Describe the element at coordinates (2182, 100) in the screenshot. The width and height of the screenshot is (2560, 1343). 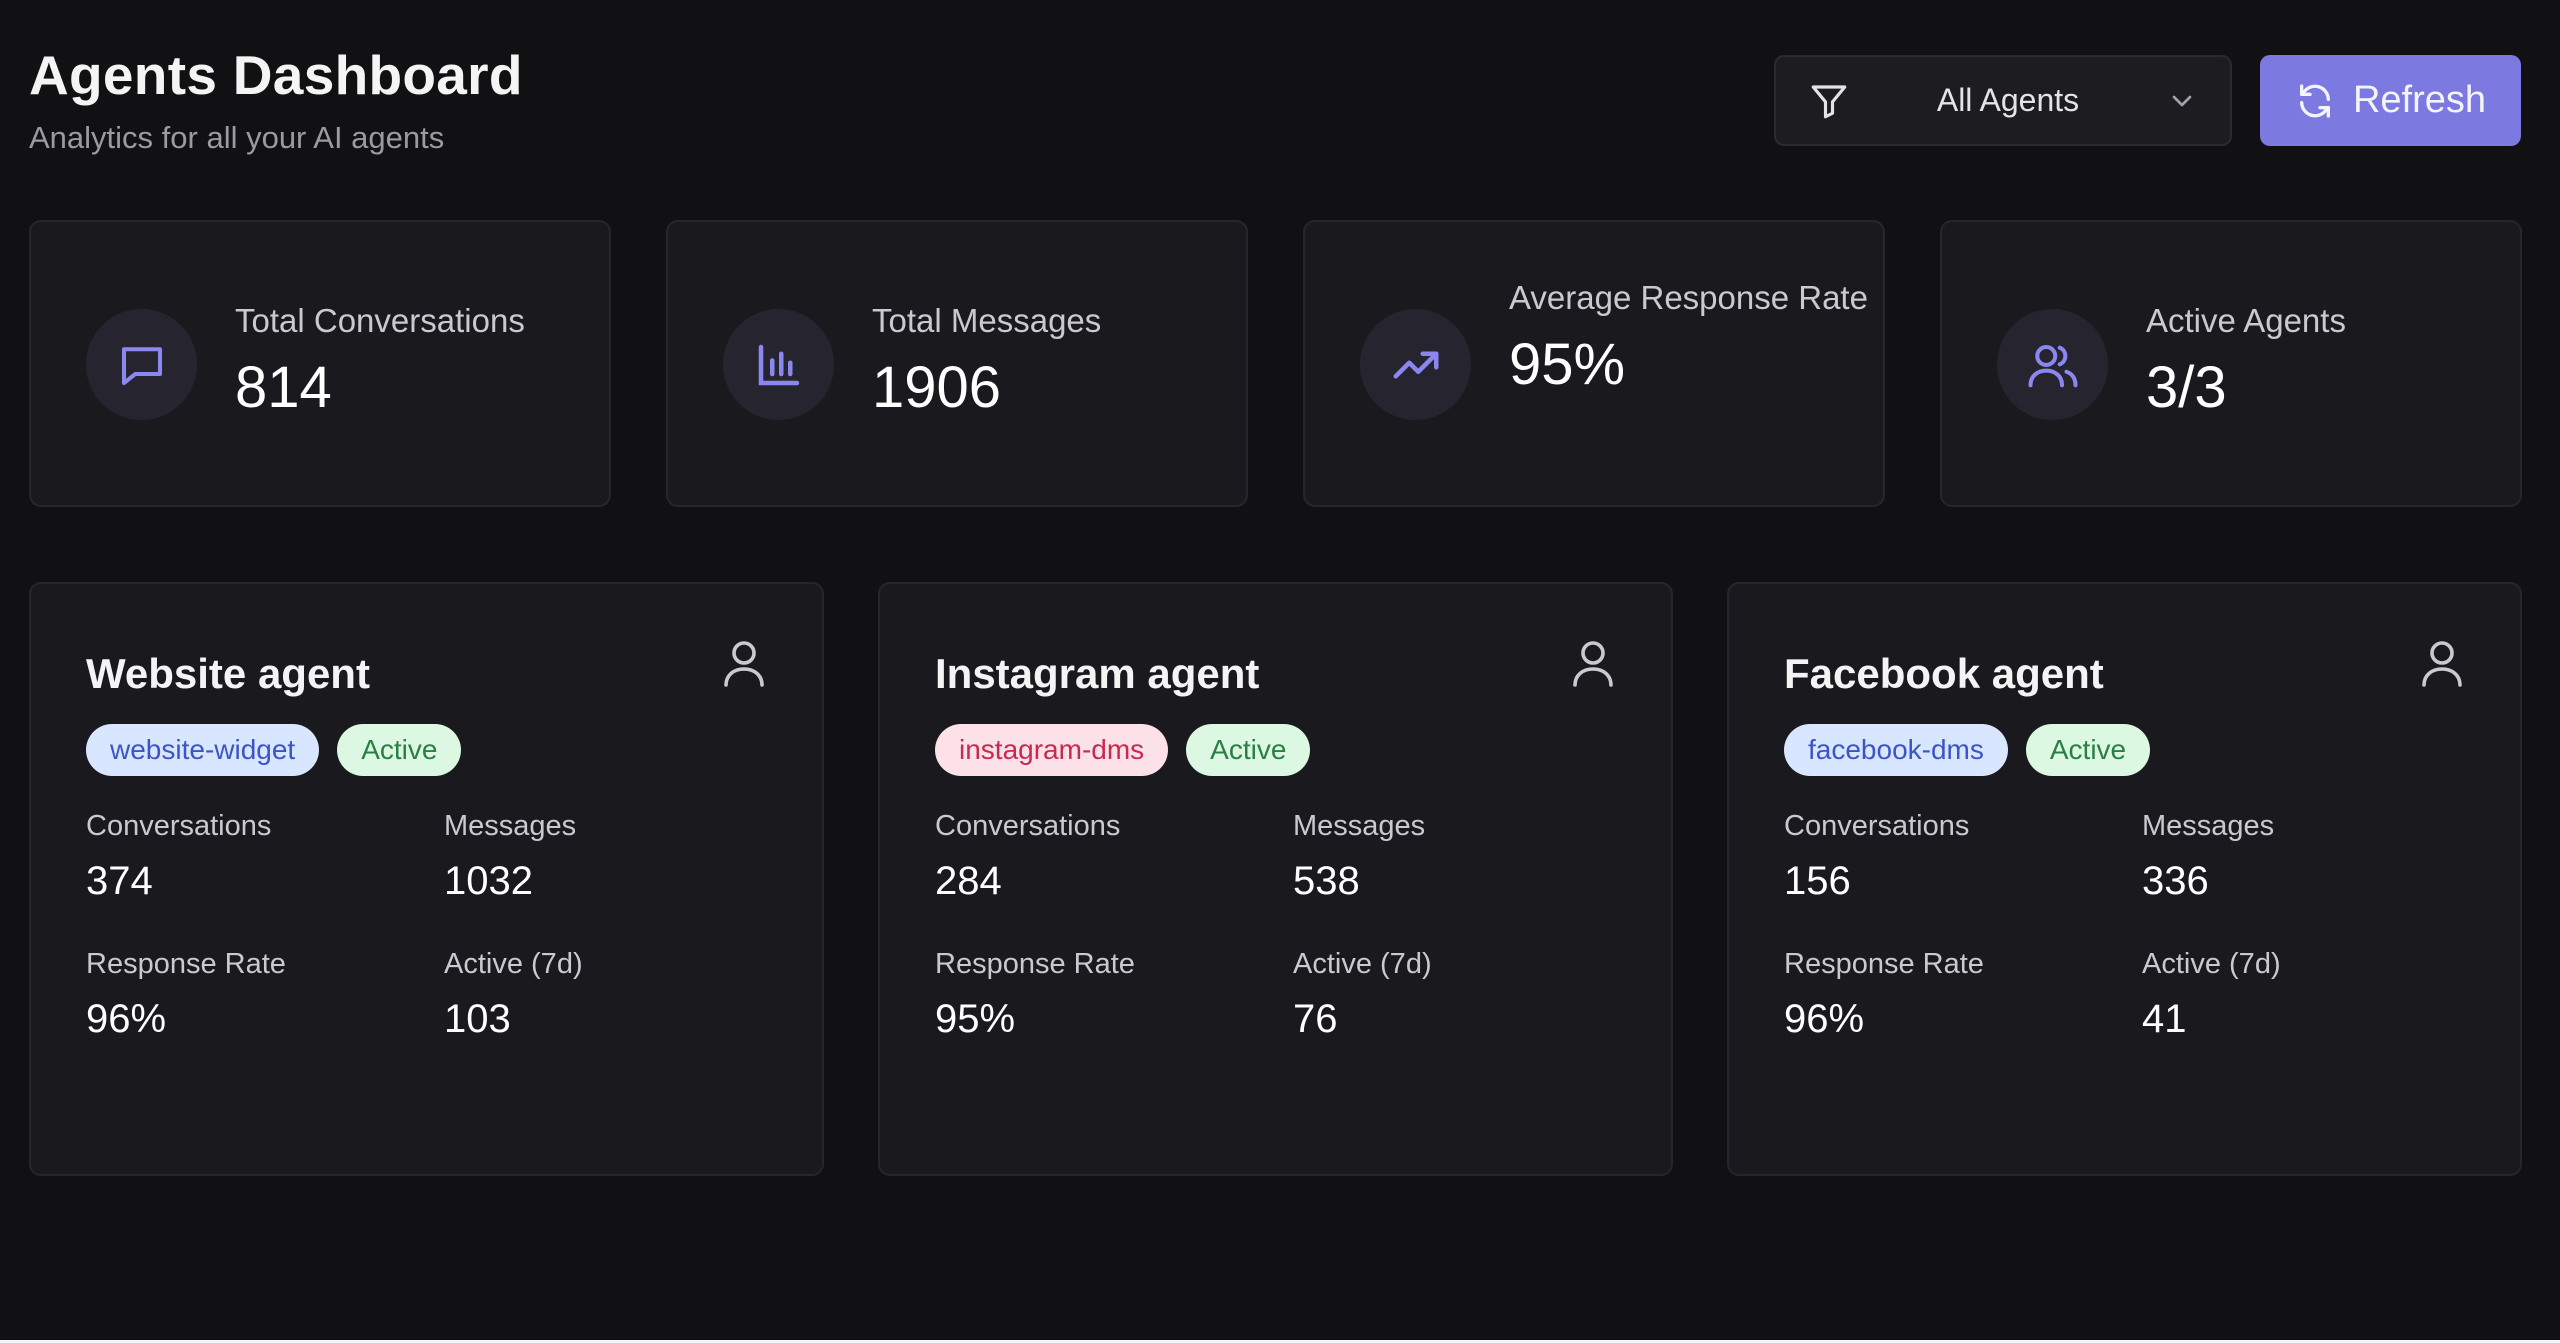
I see `chevron-down-icon` at that location.